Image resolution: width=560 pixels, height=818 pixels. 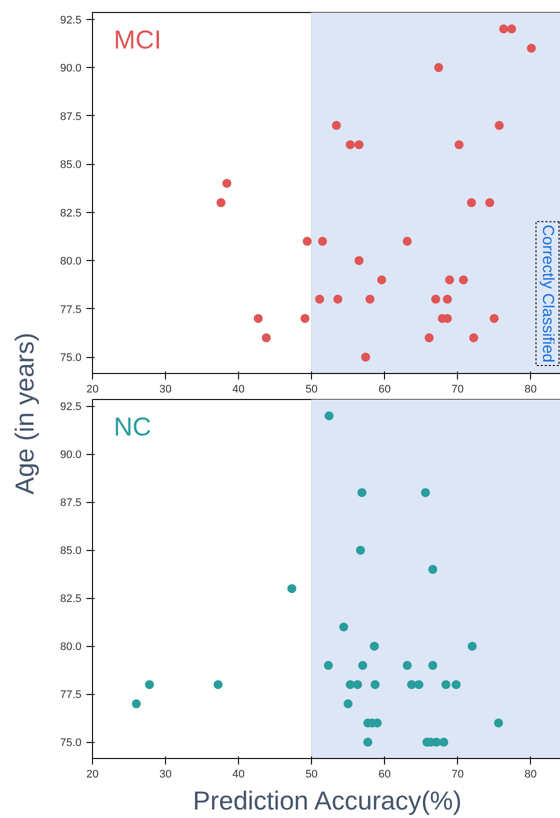 What do you see at coordinates (133, 427) in the screenshot?
I see `text: NC` at bounding box center [133, 427].